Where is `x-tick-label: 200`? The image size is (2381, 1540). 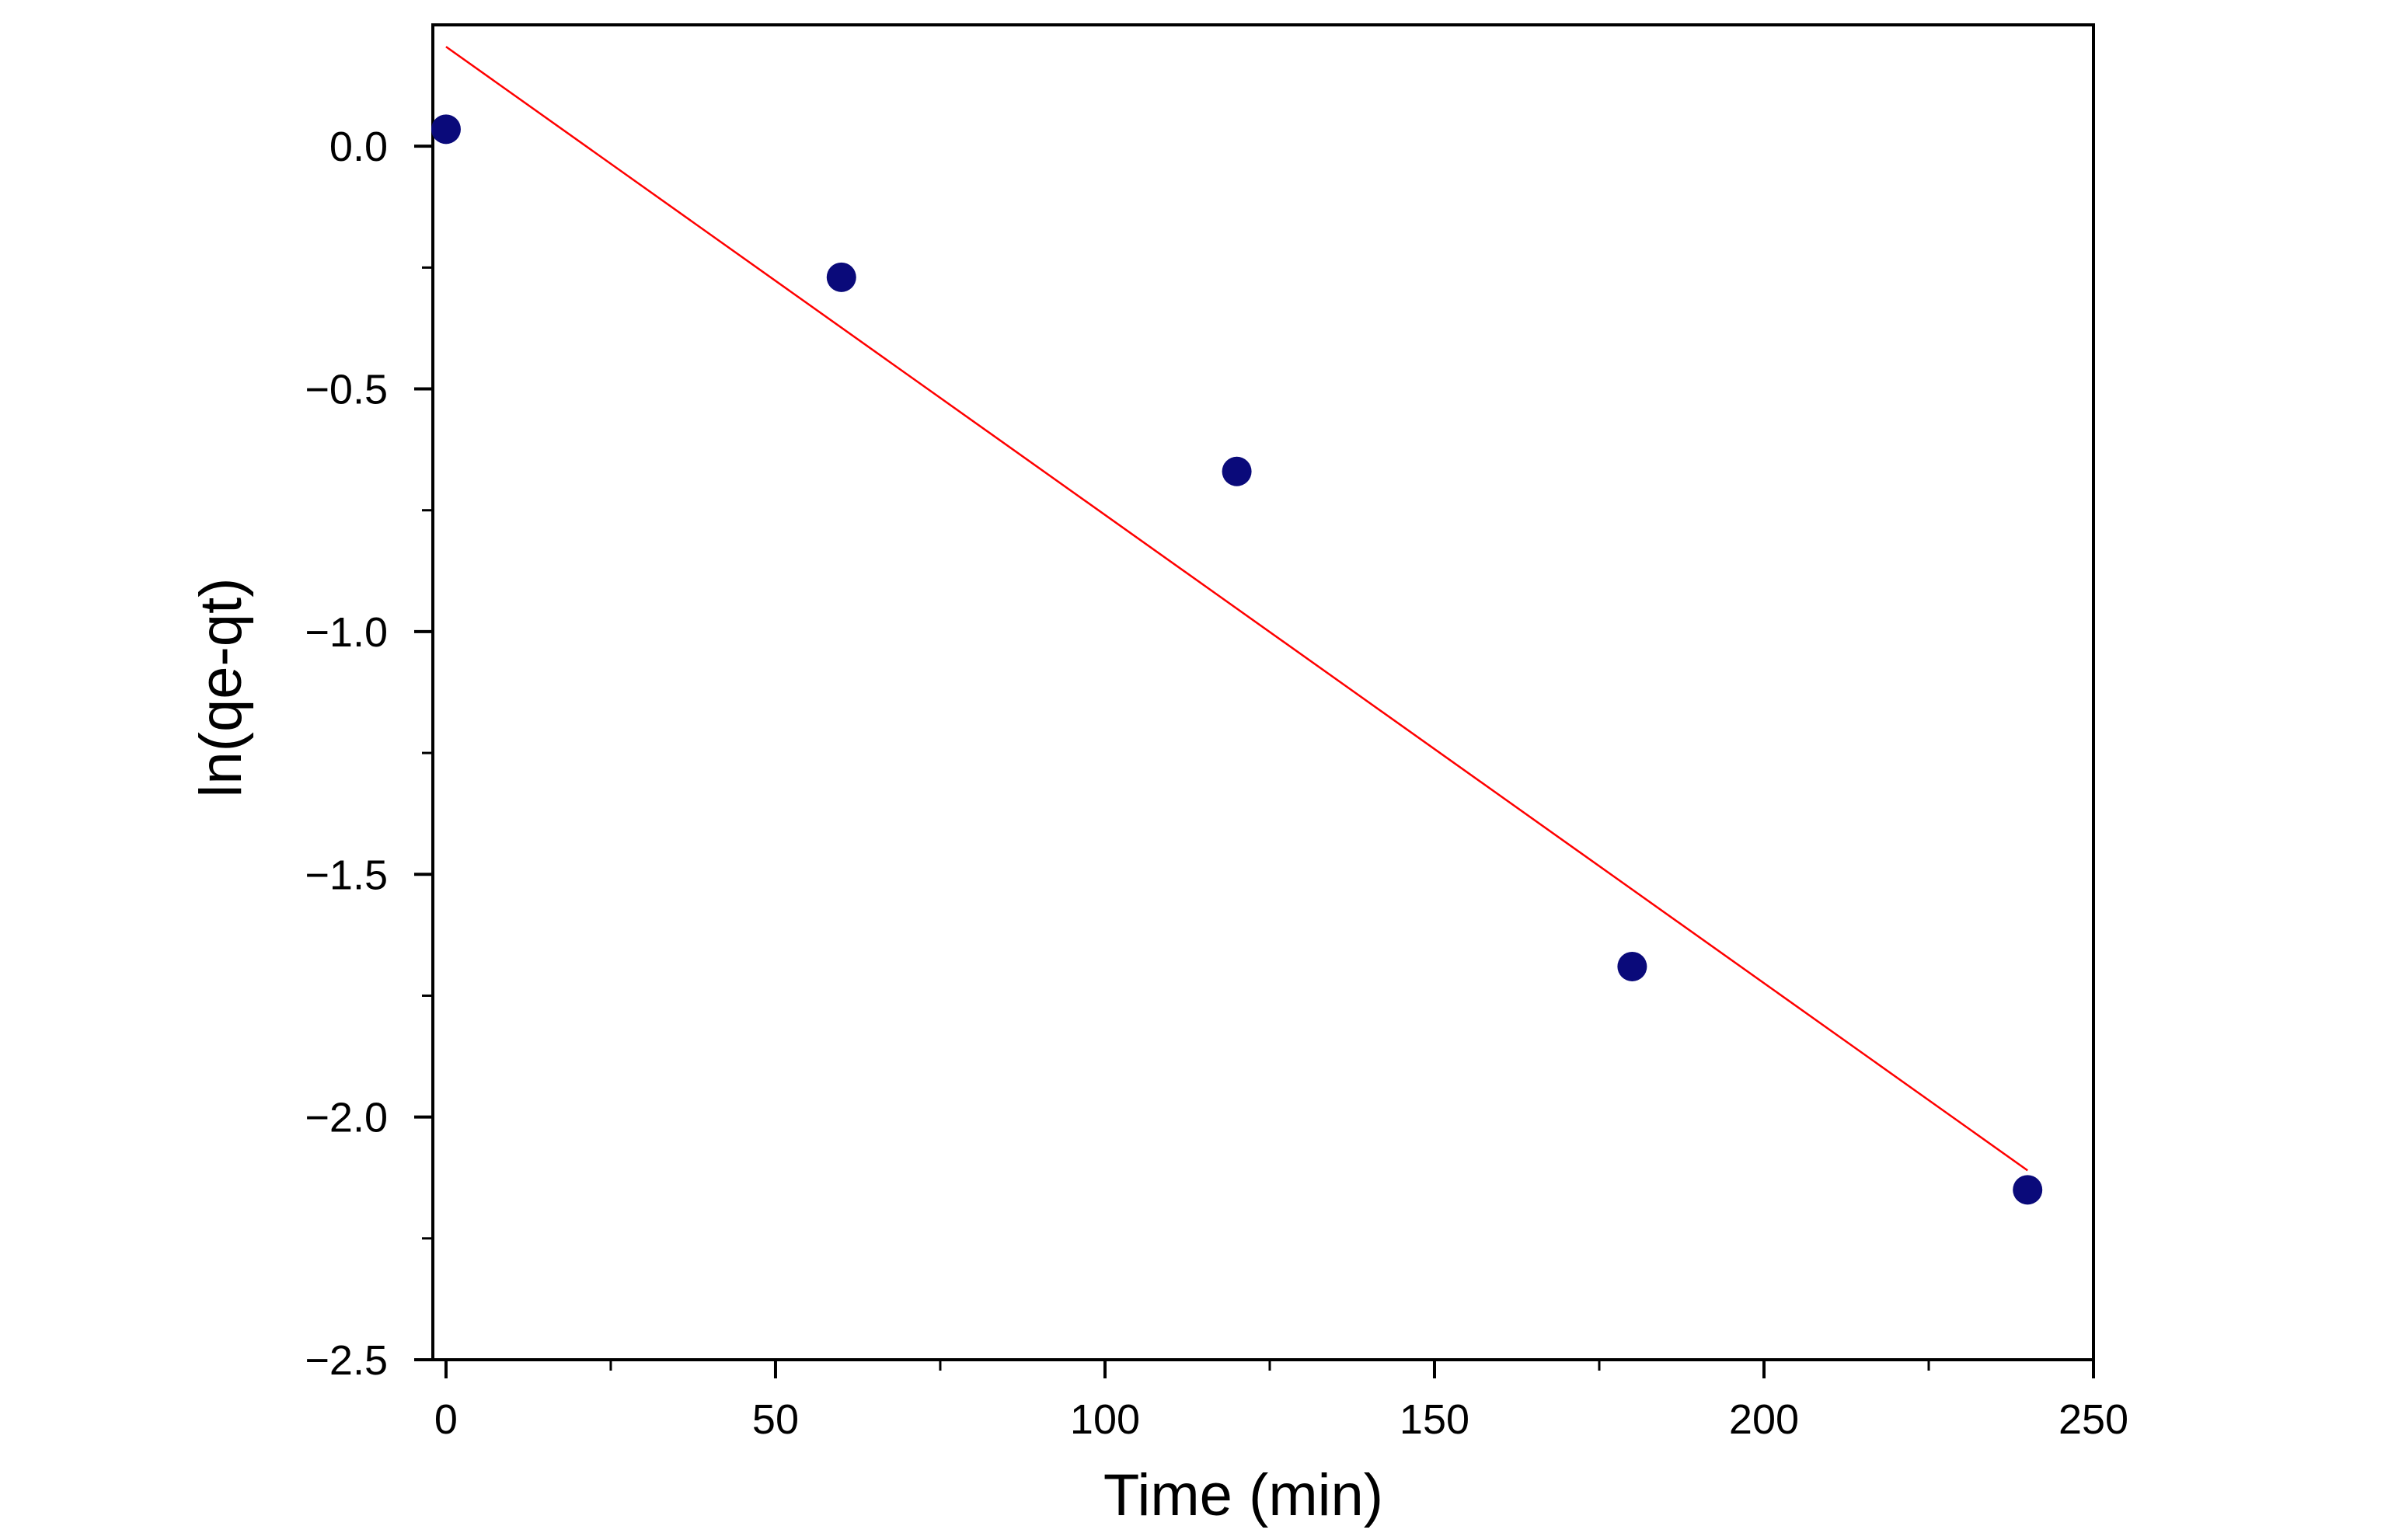
x-tick-label: 200 is located at coordinates (1764, 1419).